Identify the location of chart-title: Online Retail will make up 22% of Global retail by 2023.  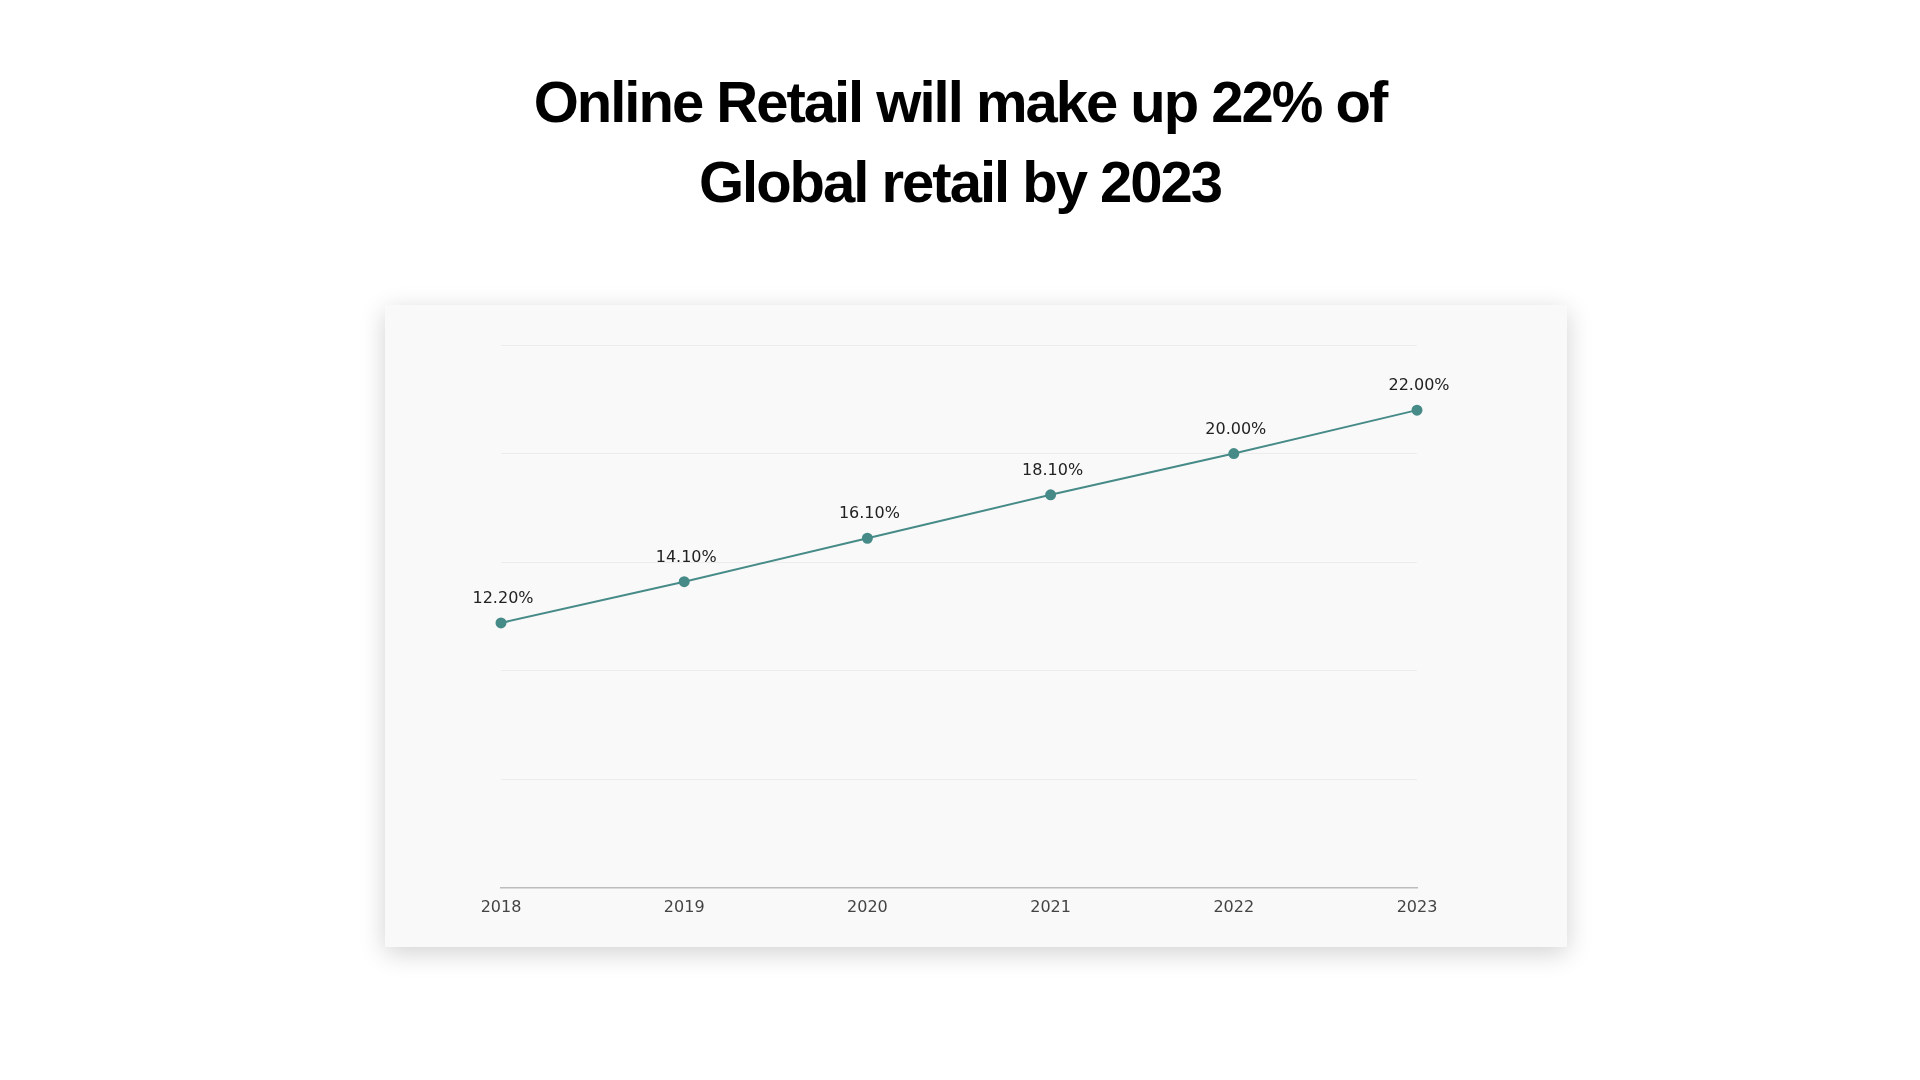
(960, 142).